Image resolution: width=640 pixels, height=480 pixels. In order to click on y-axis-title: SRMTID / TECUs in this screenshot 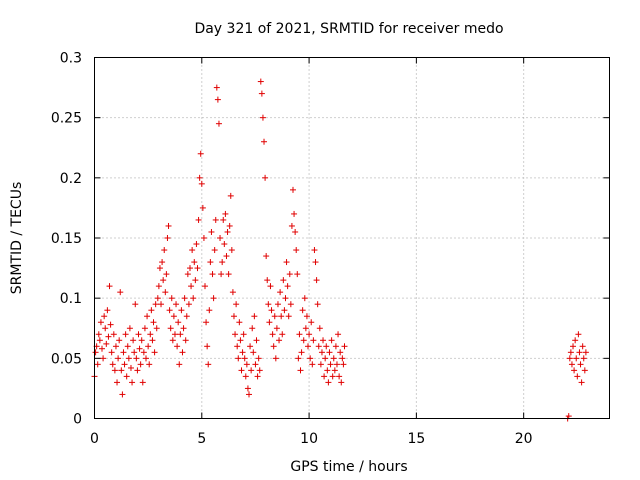, I will do `click(17, 238)`.